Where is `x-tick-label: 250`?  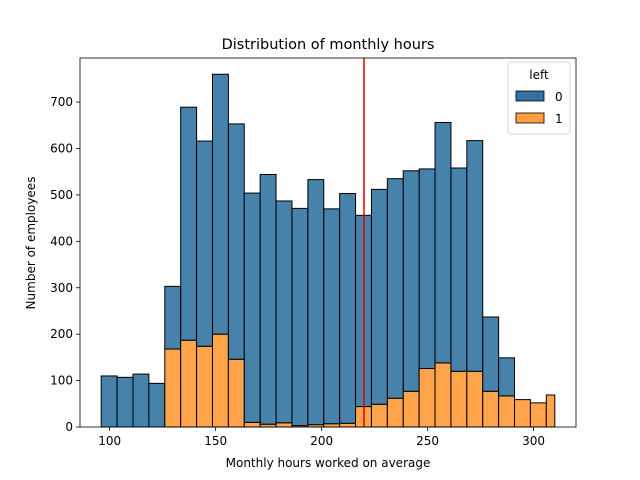 x-tick-label: 250 is located at coordinates (427, 441).